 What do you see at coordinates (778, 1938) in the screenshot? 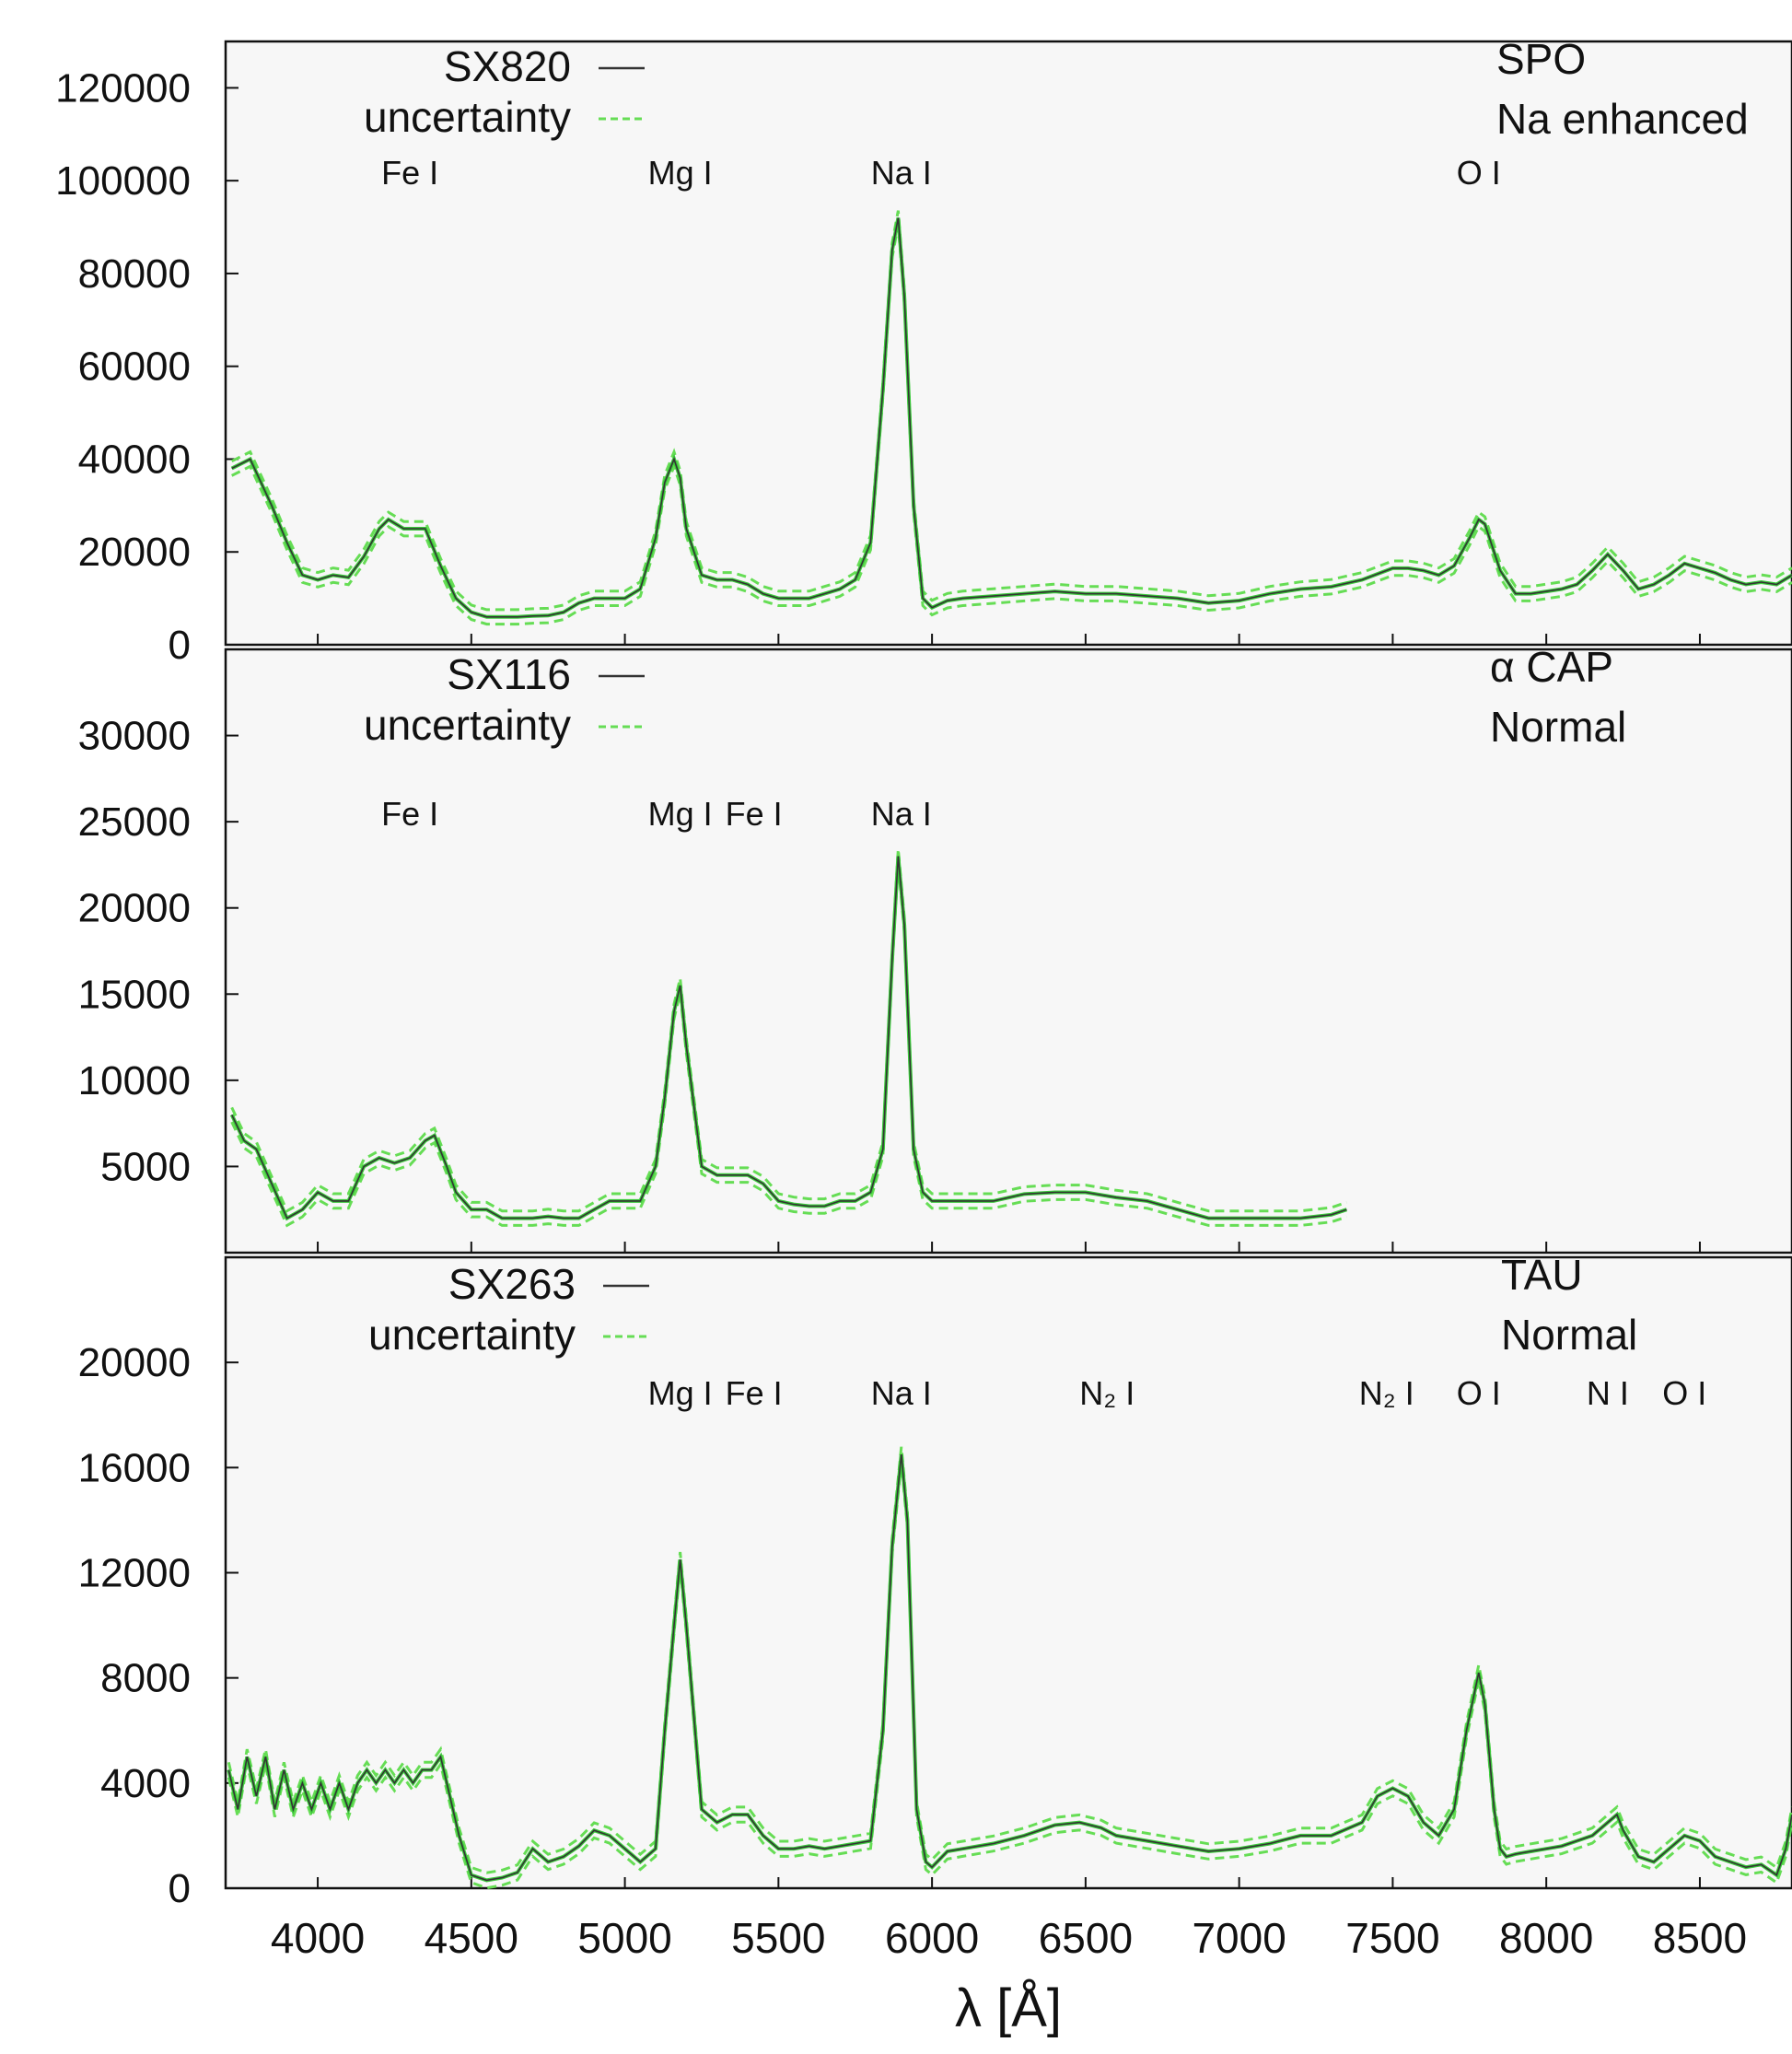
I see `x-tick-label: 5500` at bounding box center [778, 1938].